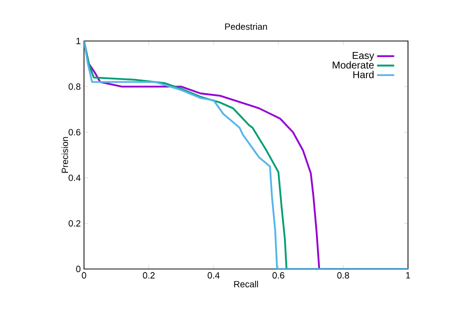  Describe the element at coordinates (74, 132) in the screenshot. I see `y-tick-label: 0.6` at that location.